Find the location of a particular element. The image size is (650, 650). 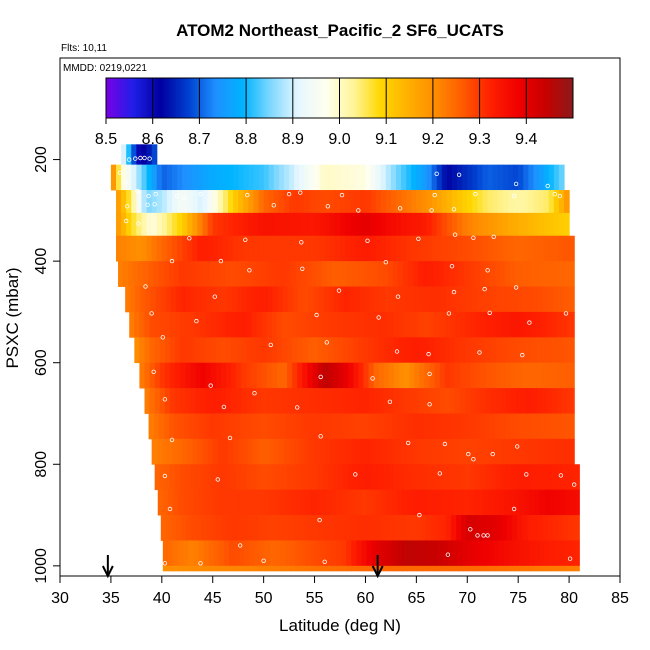

x-tick-label: 55 is located at coordinates (315, 598).